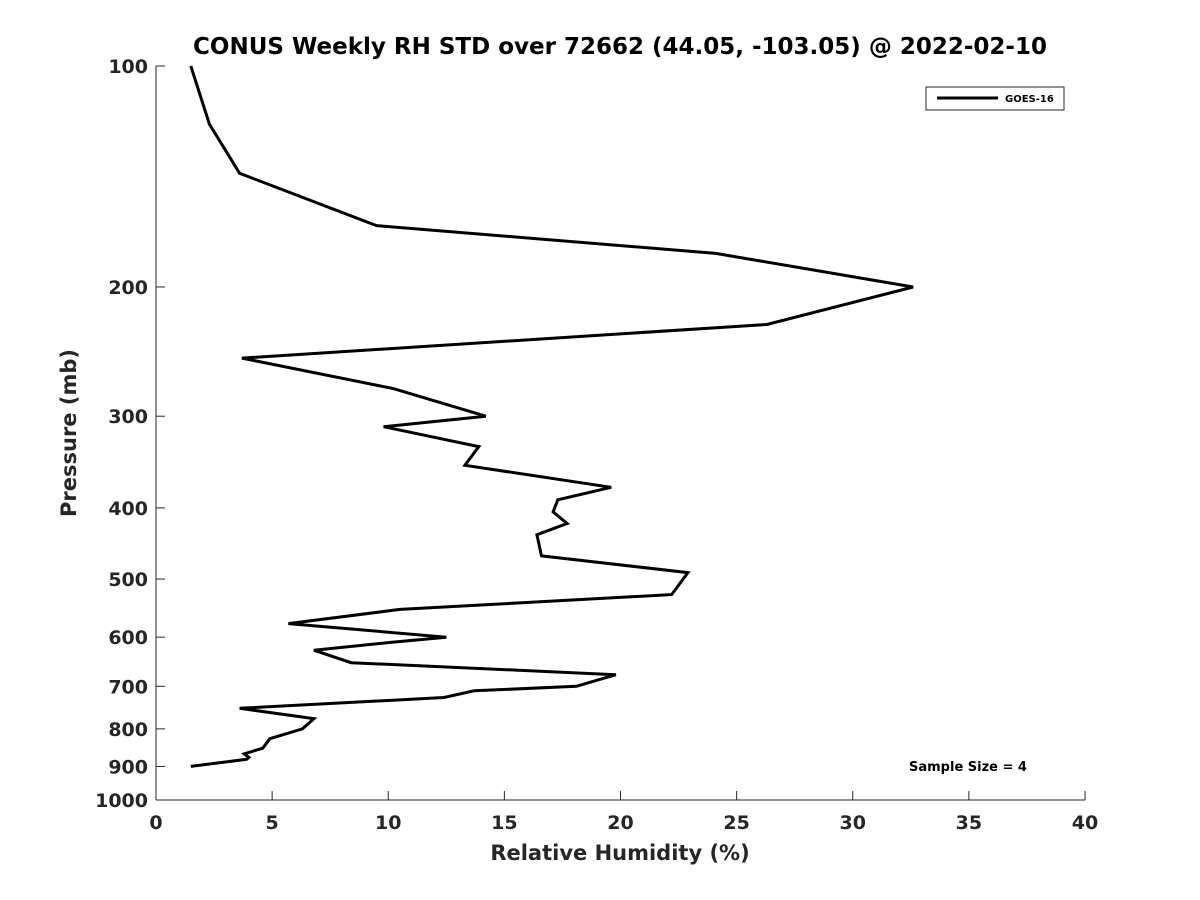 The image size is (1200, 900). I want to click on y-tick-label-900: 900, so click(128, 767).